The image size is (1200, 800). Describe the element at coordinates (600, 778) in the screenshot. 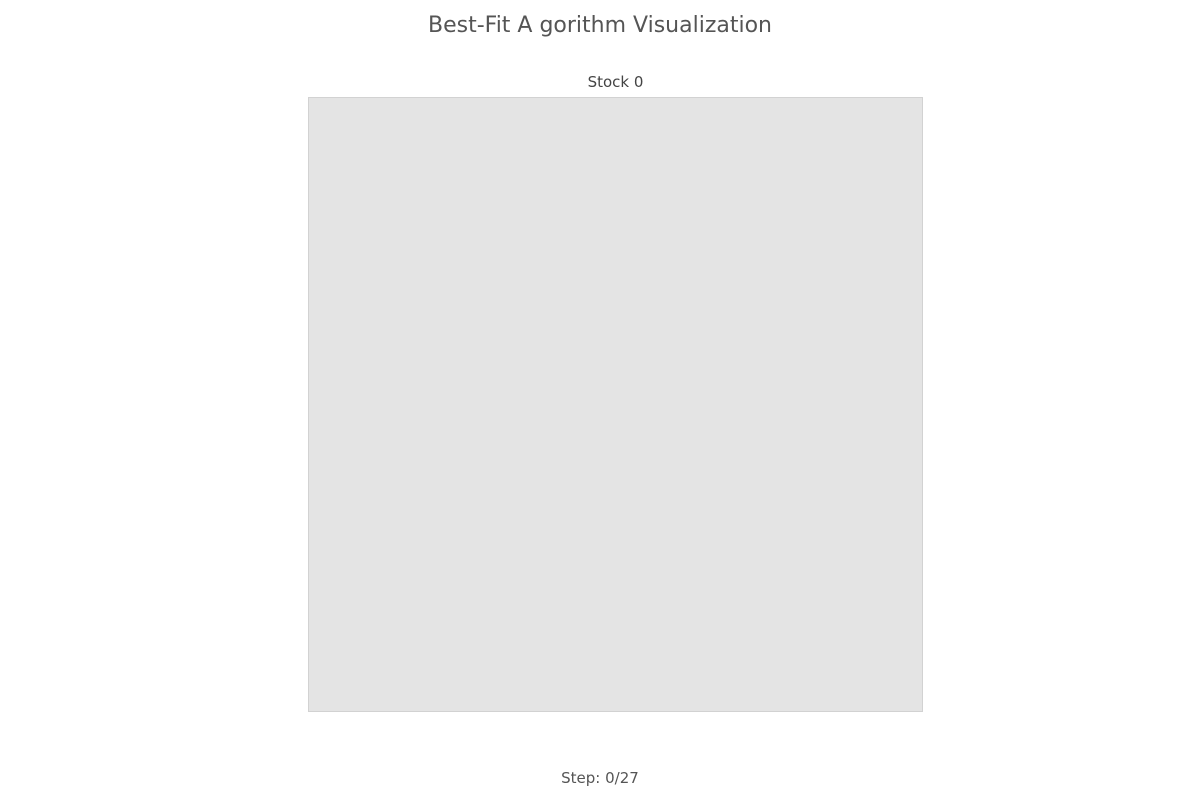

I see `step-counter: Step: 0/27` at that location.